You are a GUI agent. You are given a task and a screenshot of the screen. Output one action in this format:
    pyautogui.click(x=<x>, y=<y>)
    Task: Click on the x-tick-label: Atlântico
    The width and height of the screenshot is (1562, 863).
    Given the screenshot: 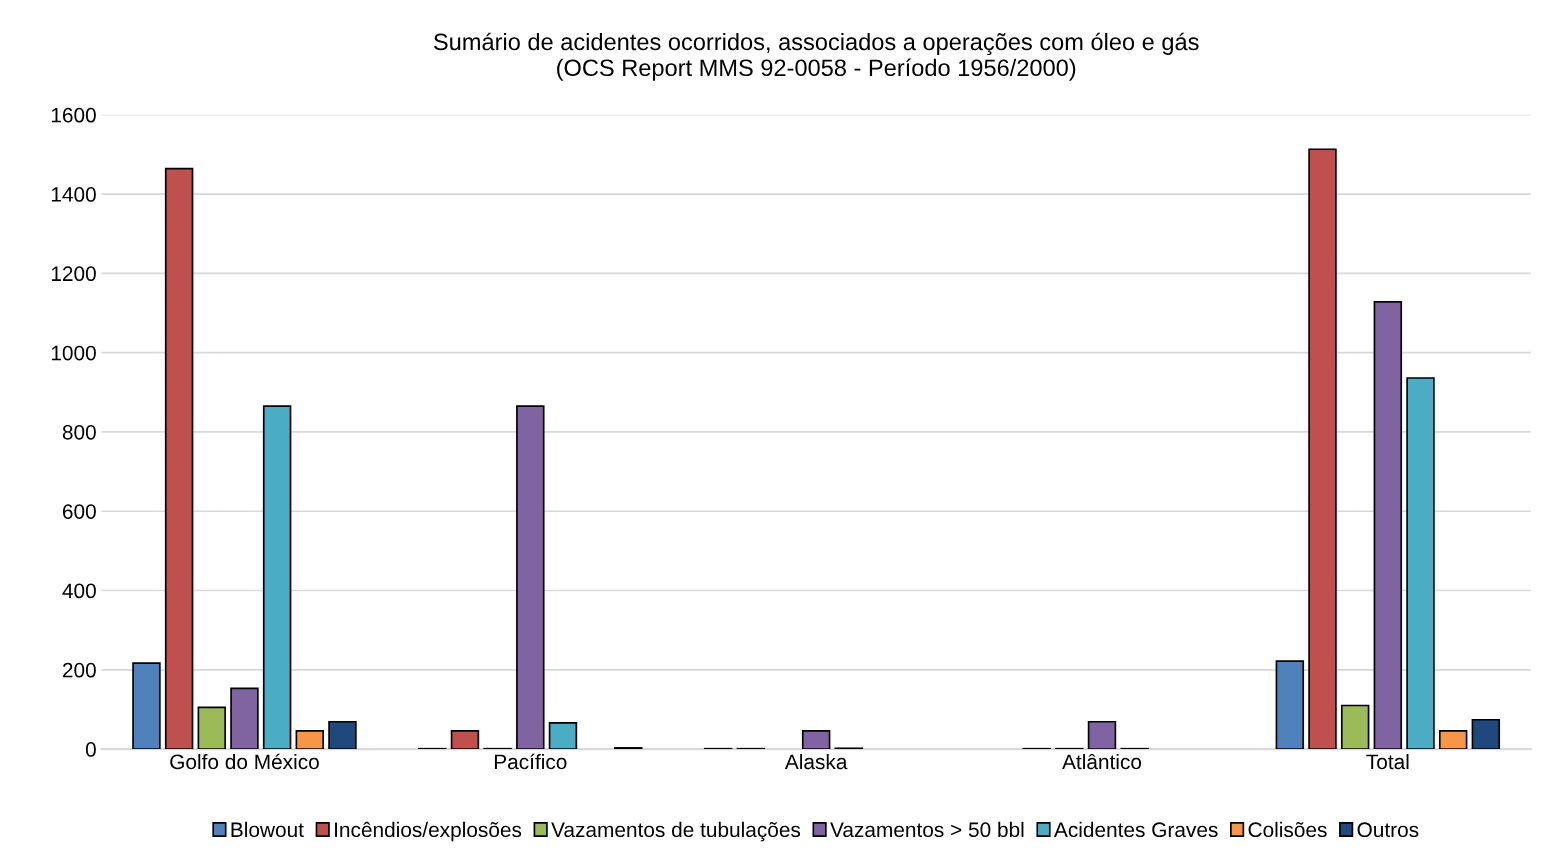 What is the action you would take?
    pyautogui.click(x=1102, y=761)
    